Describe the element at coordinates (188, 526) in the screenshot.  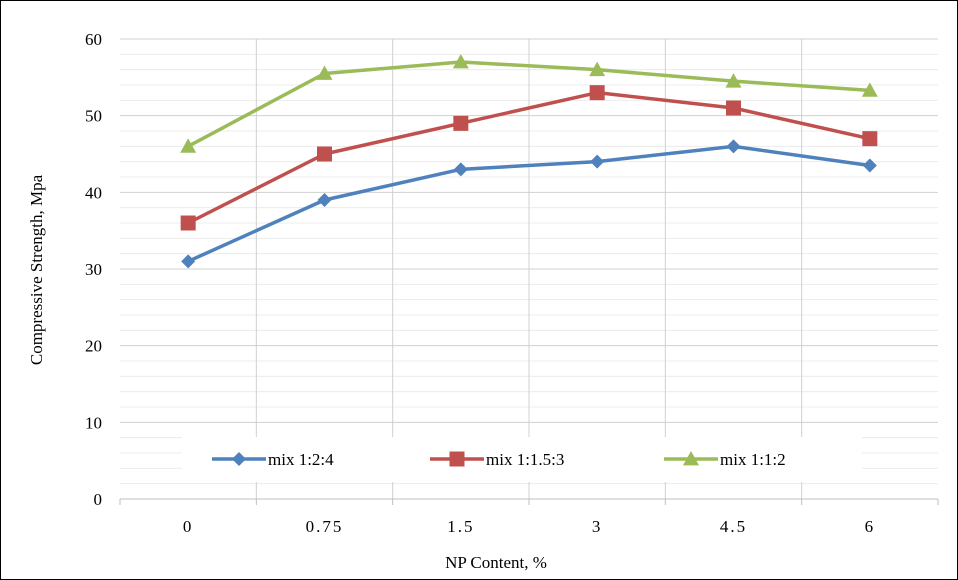
I see `x-tick-label: 0` at that location.